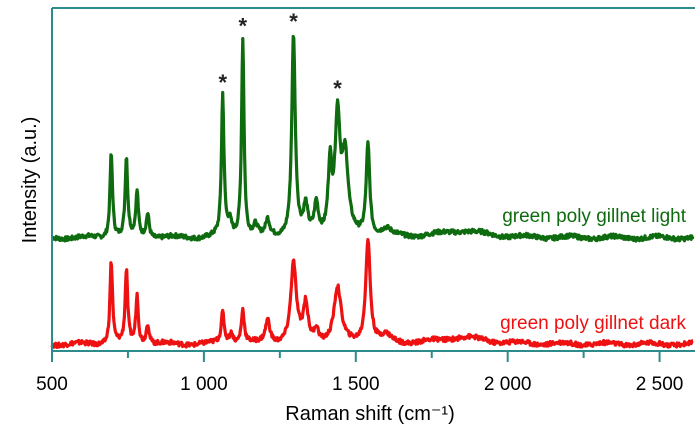 The height and width of the screenshot is (437, 700). What do you see at coordinates (52, 384) in the screenshot?
I see `x-tick-label: 500` at bounding box center [52, 384].